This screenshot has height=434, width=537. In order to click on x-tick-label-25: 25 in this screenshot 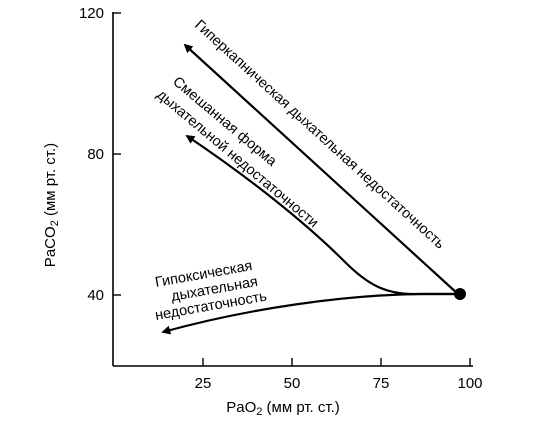, I will do `click(203, 383)`.